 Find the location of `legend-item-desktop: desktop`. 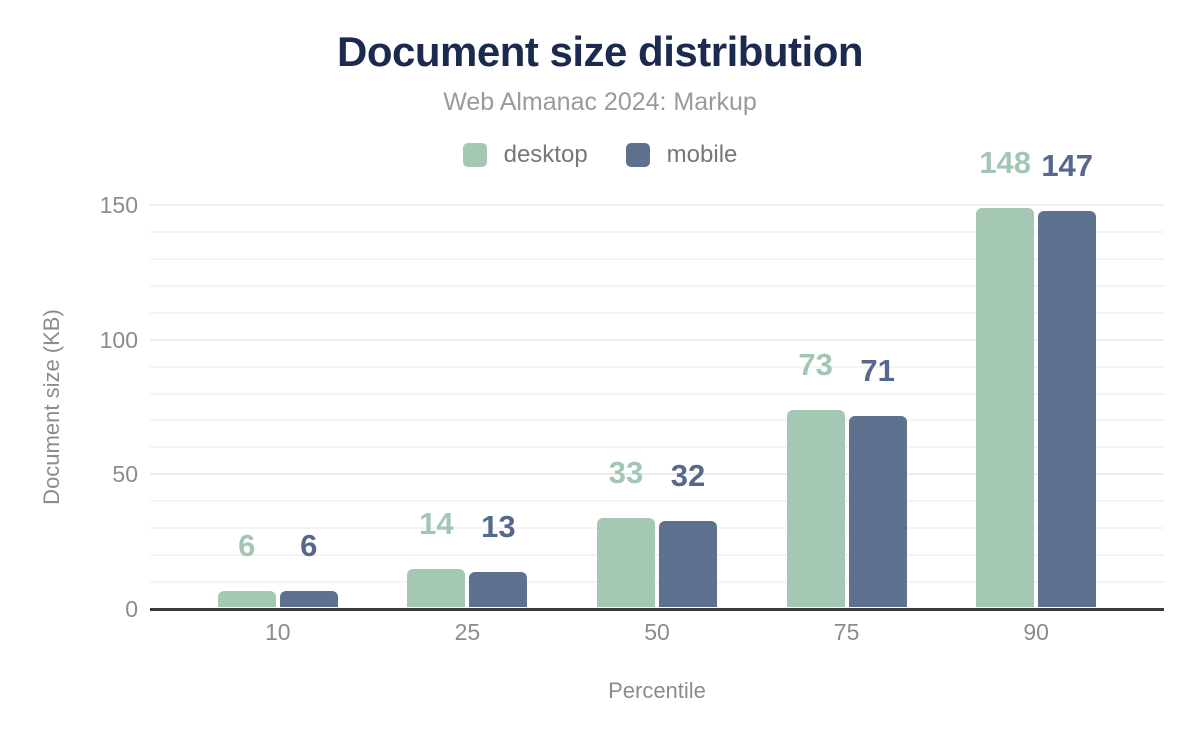

legend-item-desktop: desktop is located at coordinates (525, 155).